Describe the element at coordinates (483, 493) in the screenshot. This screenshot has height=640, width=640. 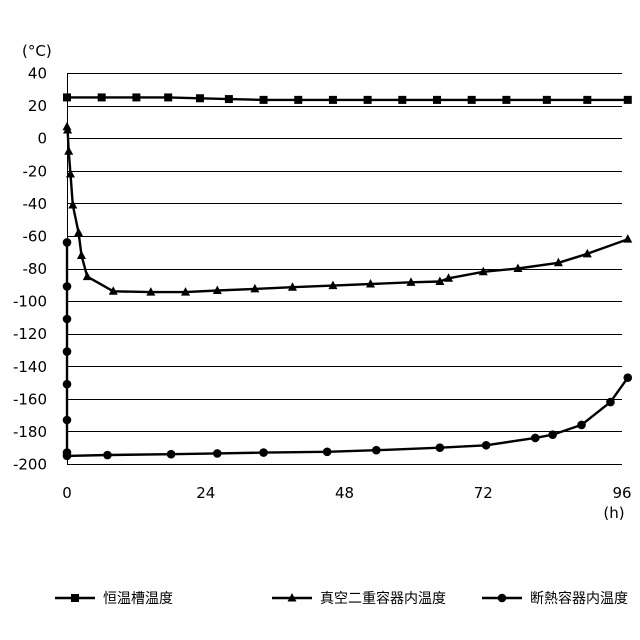
I see `x-tick-label: 72` at that location.